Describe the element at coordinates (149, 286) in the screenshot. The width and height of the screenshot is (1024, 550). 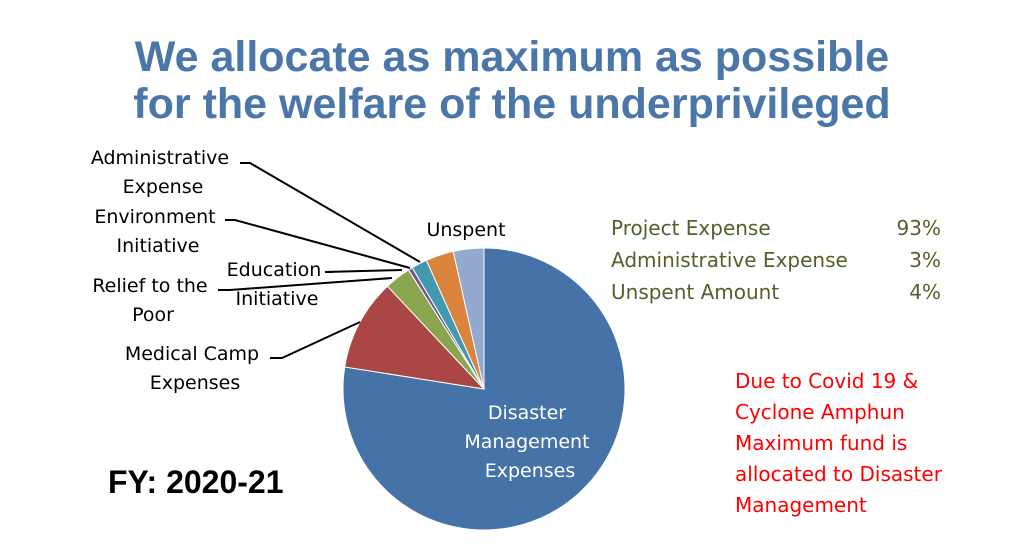
I see `label-relief-line: Relief to the` at that location.